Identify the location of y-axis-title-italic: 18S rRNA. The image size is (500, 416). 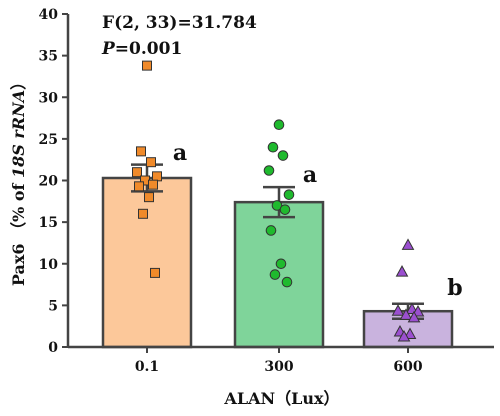
(18, 134).